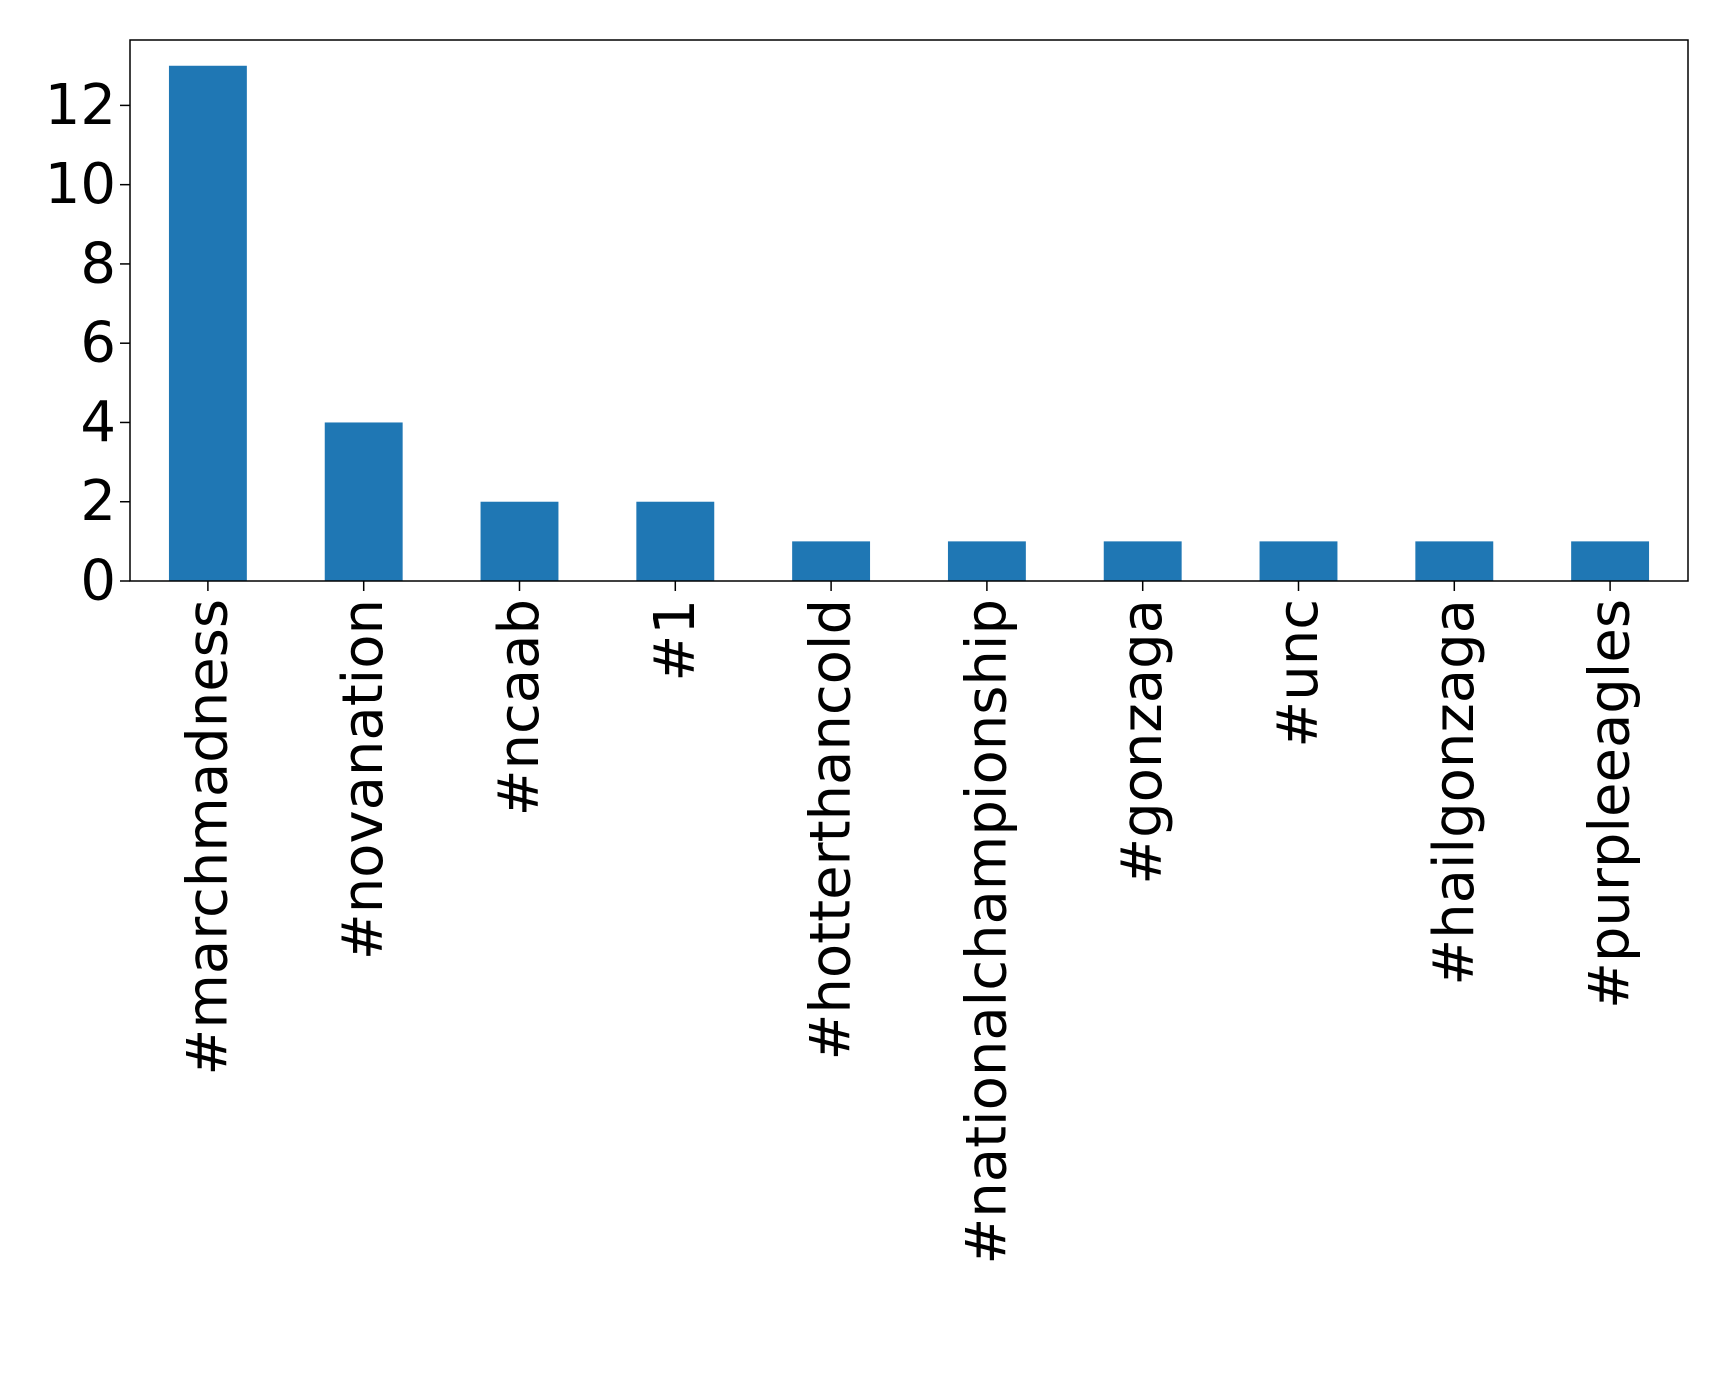 This screenshot has width=1719, height=1374. What do you see at coordinates (363, 501) in the screenshot?
I see `bar-novanation` at bounding box center [363, 501].